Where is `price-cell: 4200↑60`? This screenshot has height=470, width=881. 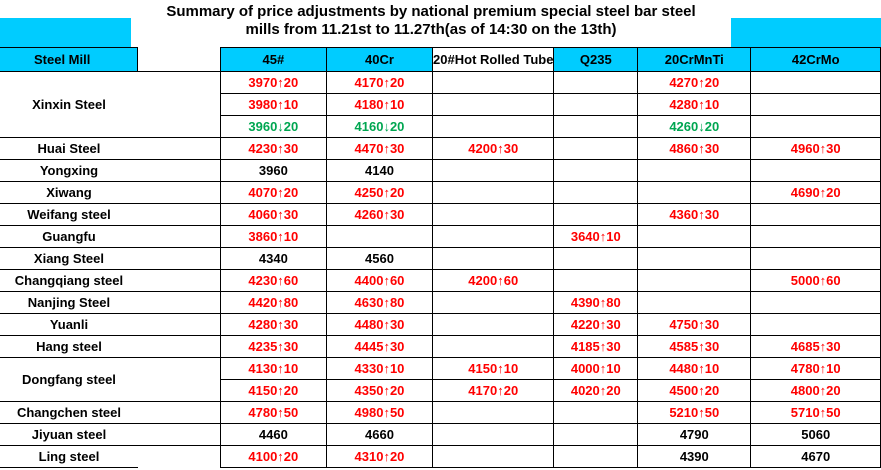 price-cell: 4200↑60 is located at coordinates (493, 280).